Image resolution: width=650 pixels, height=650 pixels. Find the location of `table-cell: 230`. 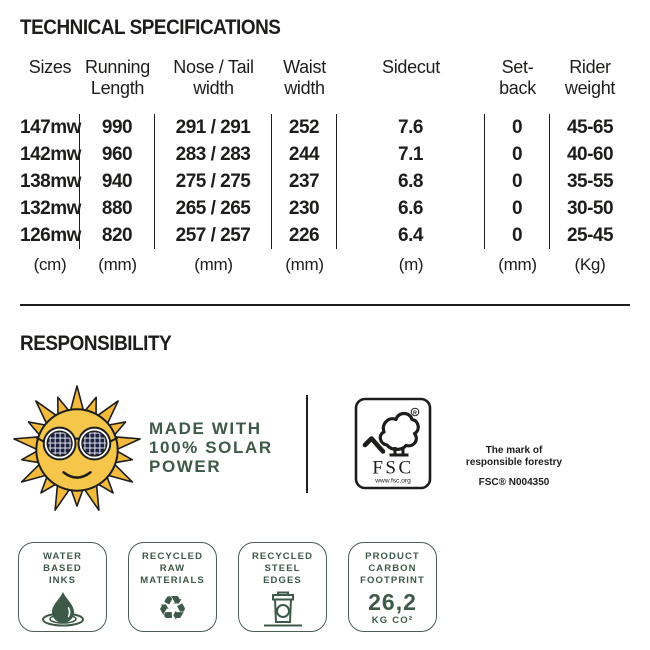

table-cell: 230 is located at coordinates (304, 208).